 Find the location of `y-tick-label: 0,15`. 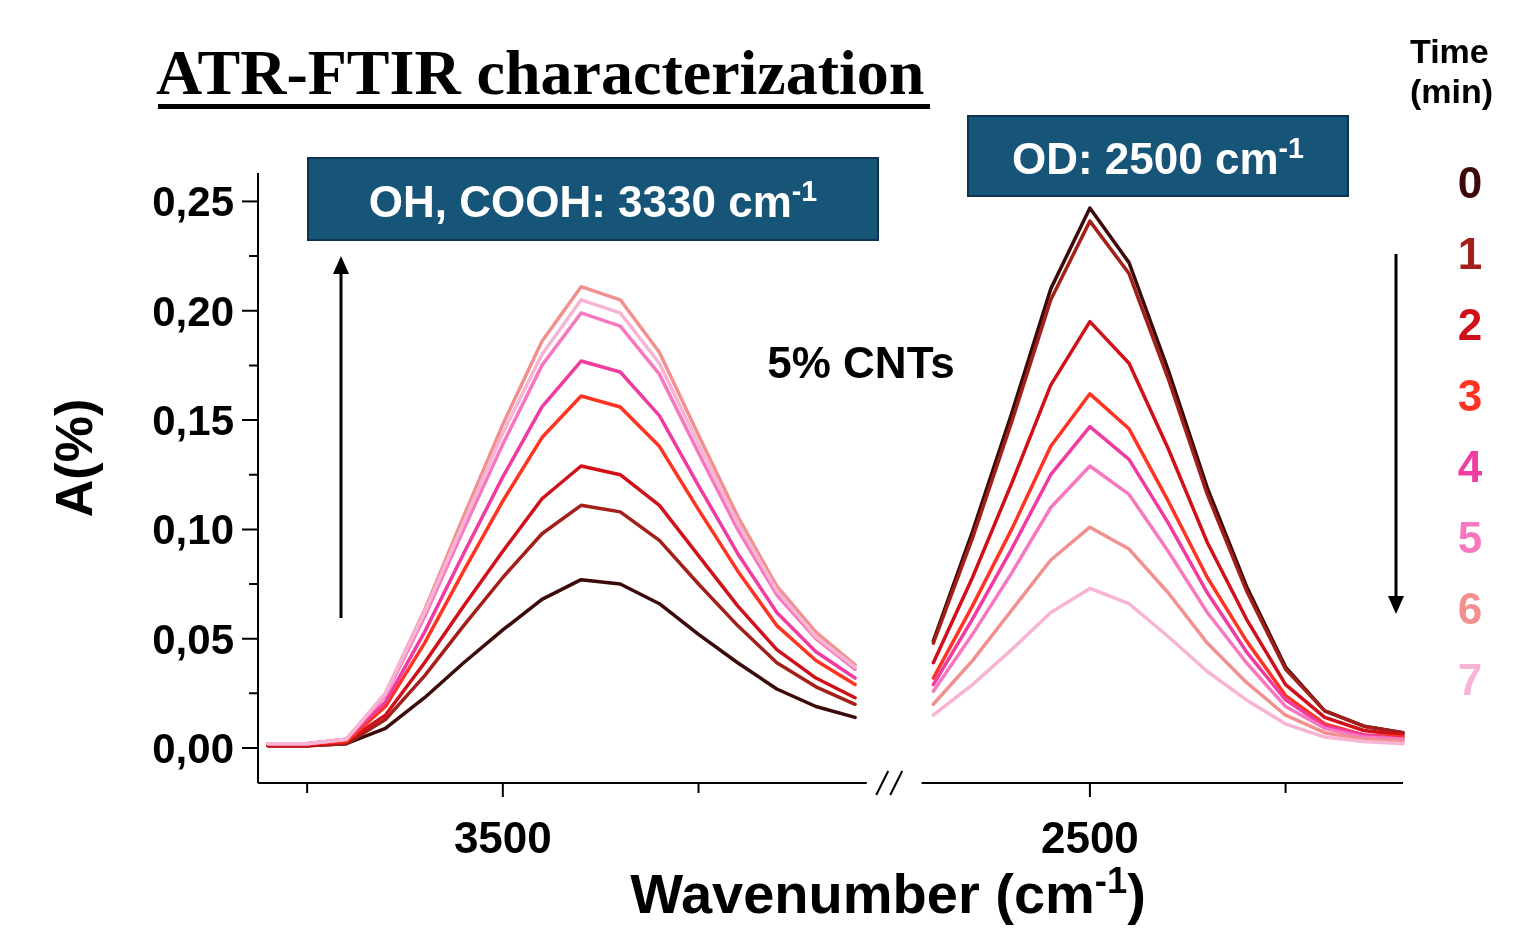

y-tick-label: 0,15 is located at coordinates (193, 421).